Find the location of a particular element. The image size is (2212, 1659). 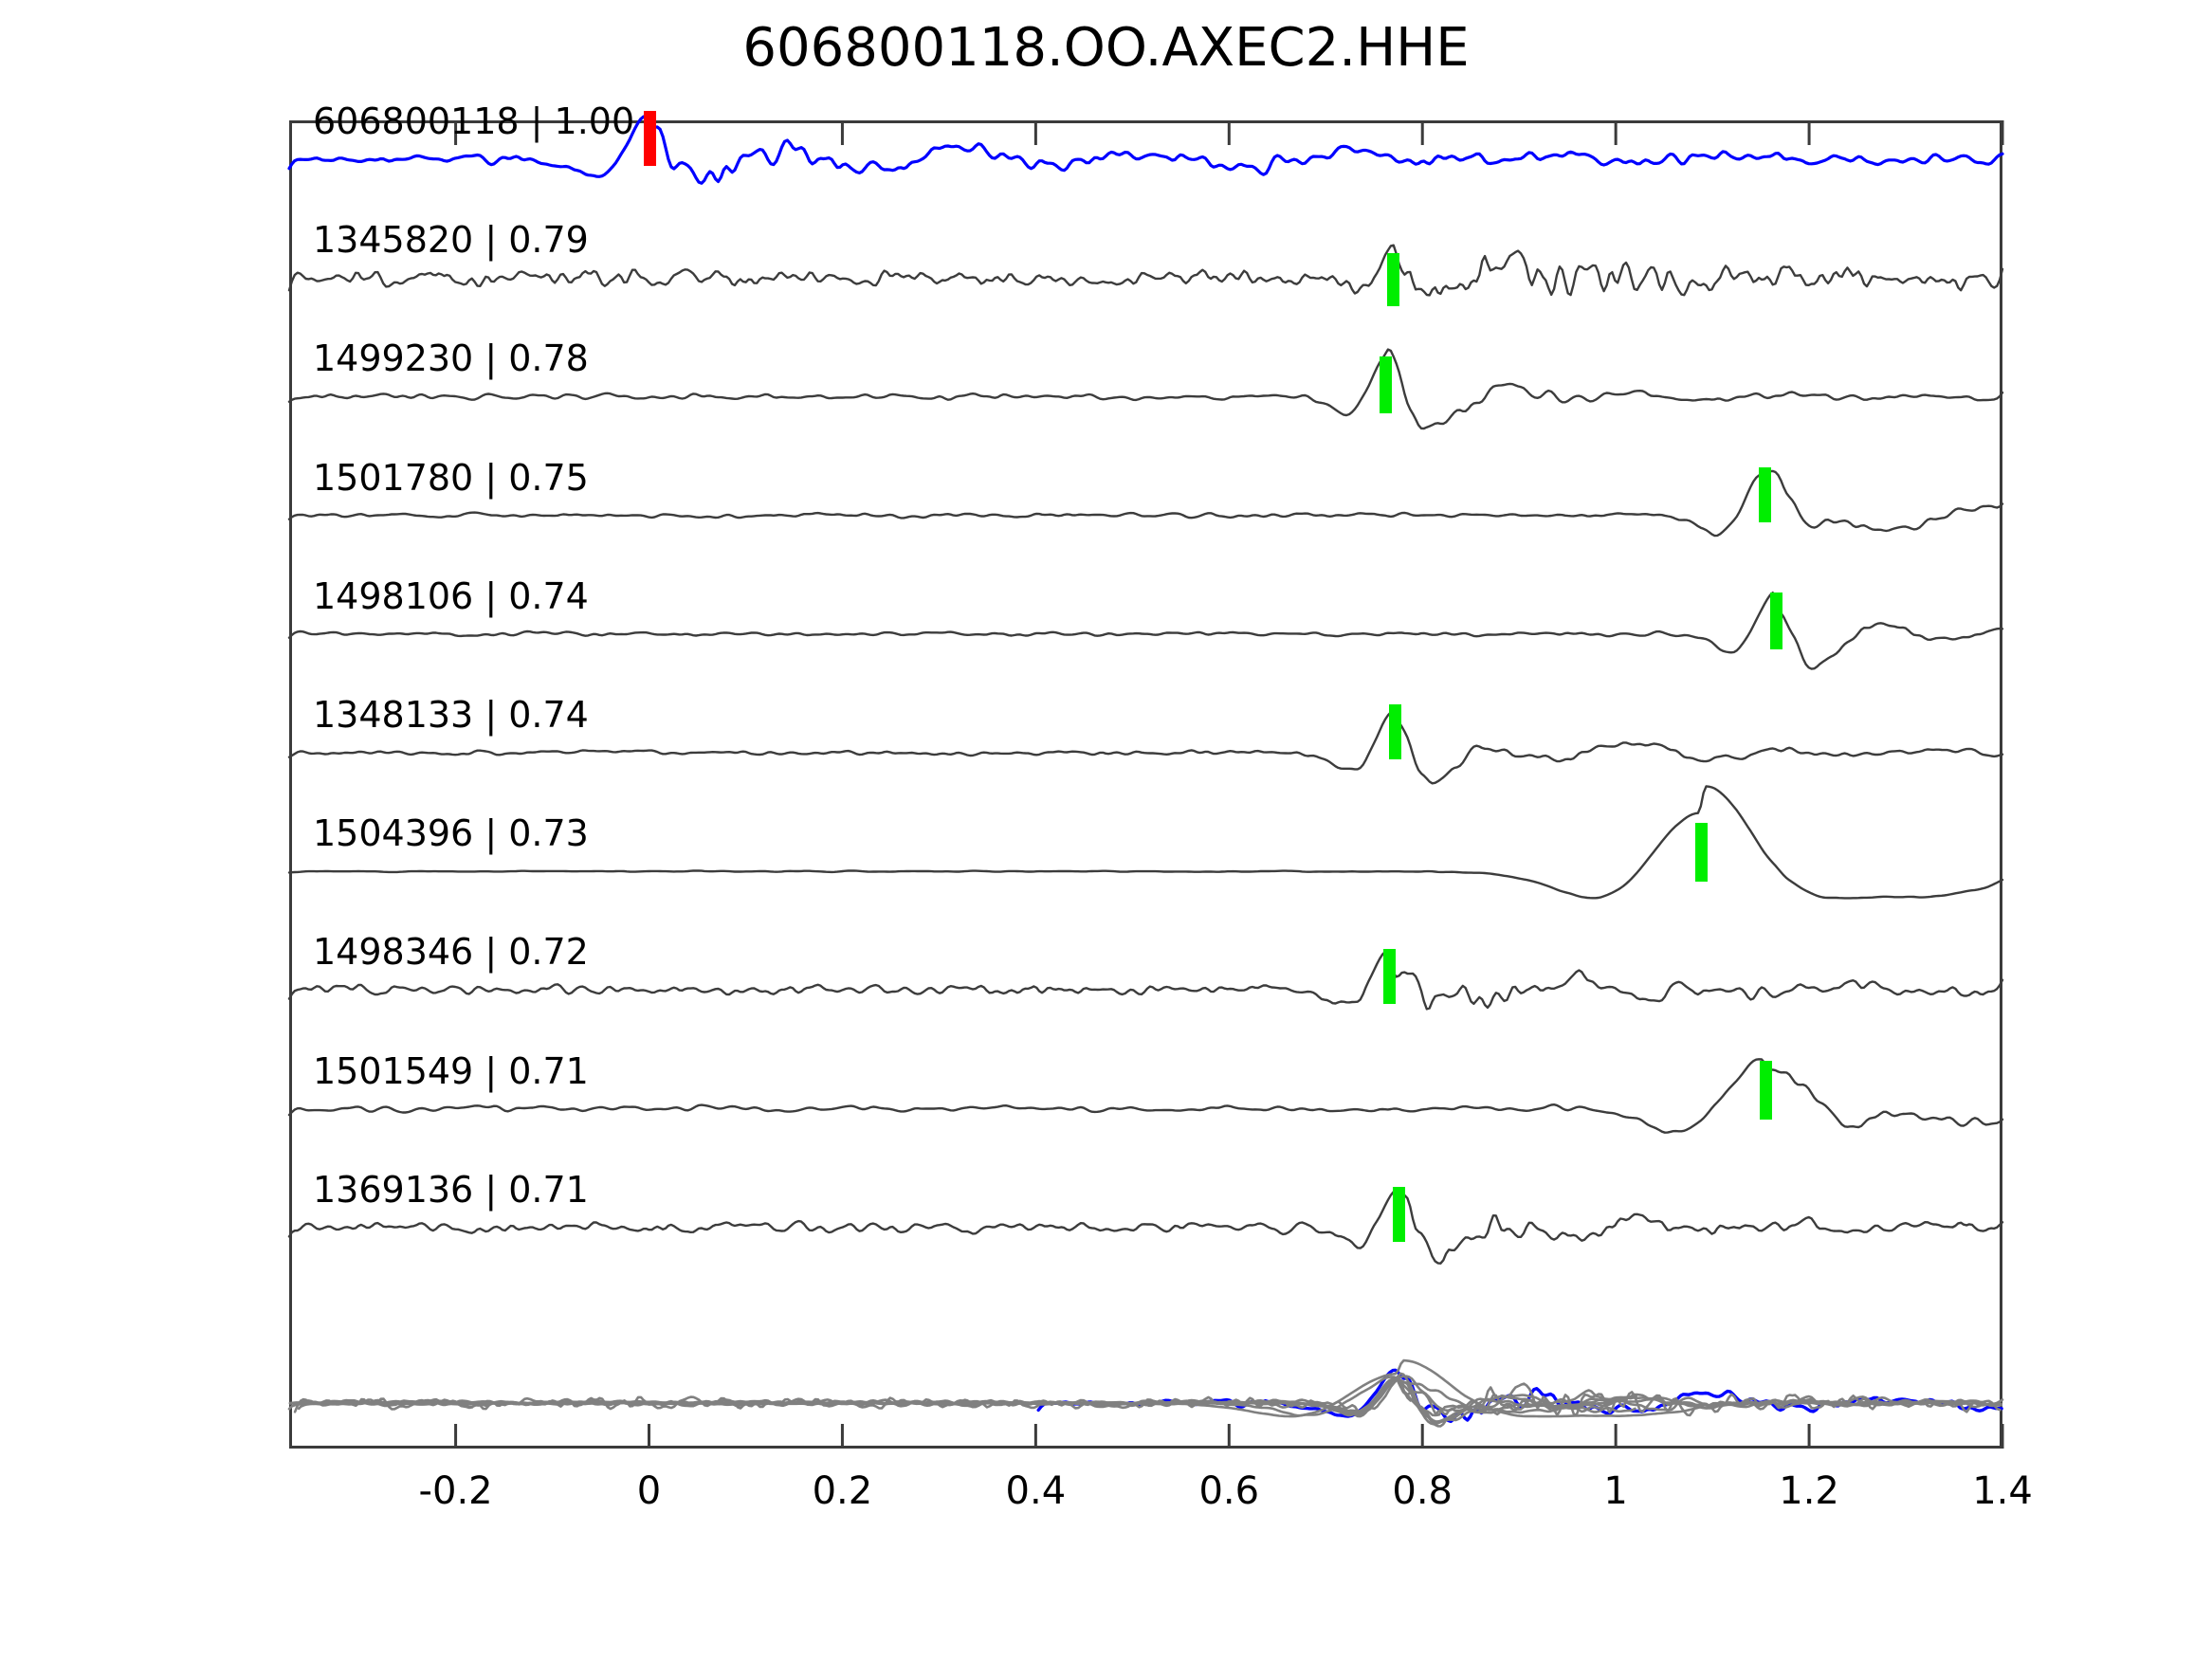

x-tick-label: 1.4 is located at coordinates (2003, 1491).